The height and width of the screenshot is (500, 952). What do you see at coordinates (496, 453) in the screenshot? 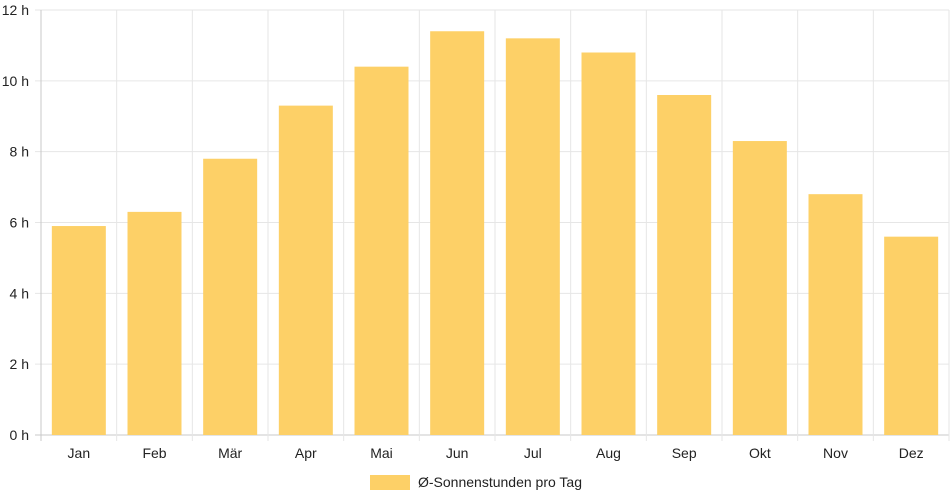
I see `x-axis-ticks: Jan Feb Mär Apr Mai Jun Jul Aug Sep Okt Nov Dez` at bounding box center [496, 453].